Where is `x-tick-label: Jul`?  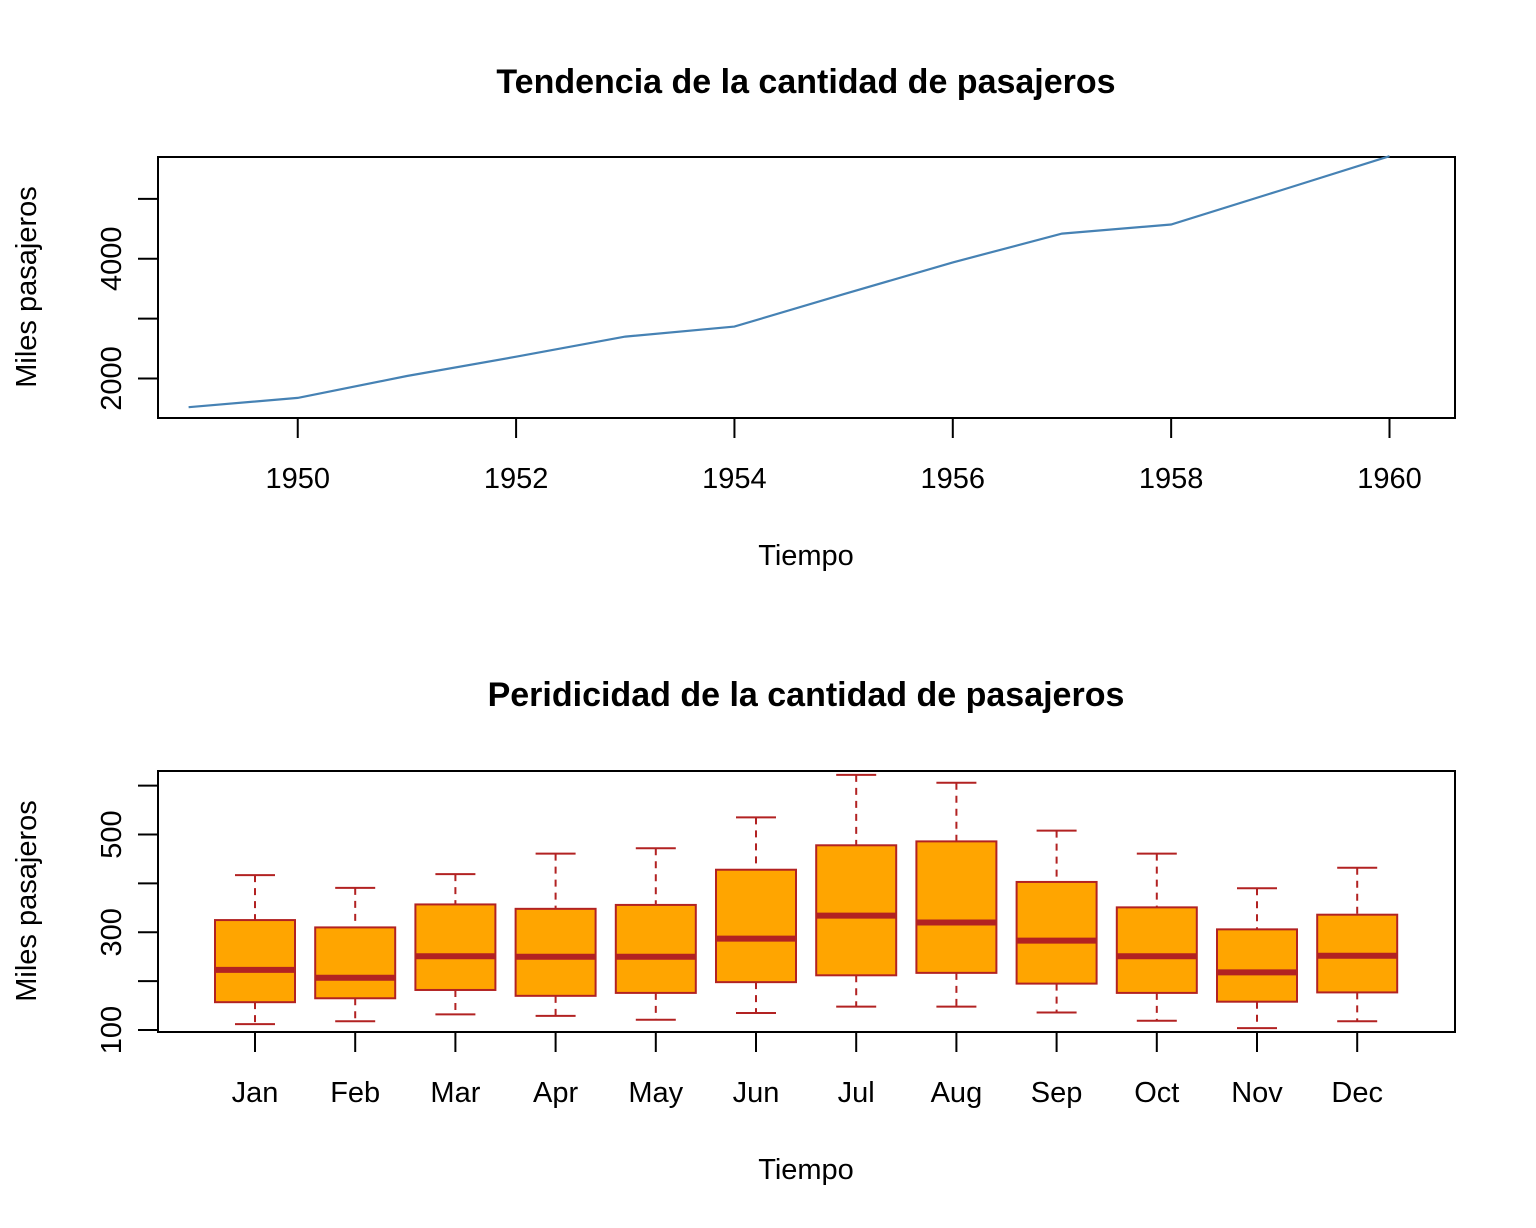 x-tick-label: Jul is located at coordinates (856, 1093).